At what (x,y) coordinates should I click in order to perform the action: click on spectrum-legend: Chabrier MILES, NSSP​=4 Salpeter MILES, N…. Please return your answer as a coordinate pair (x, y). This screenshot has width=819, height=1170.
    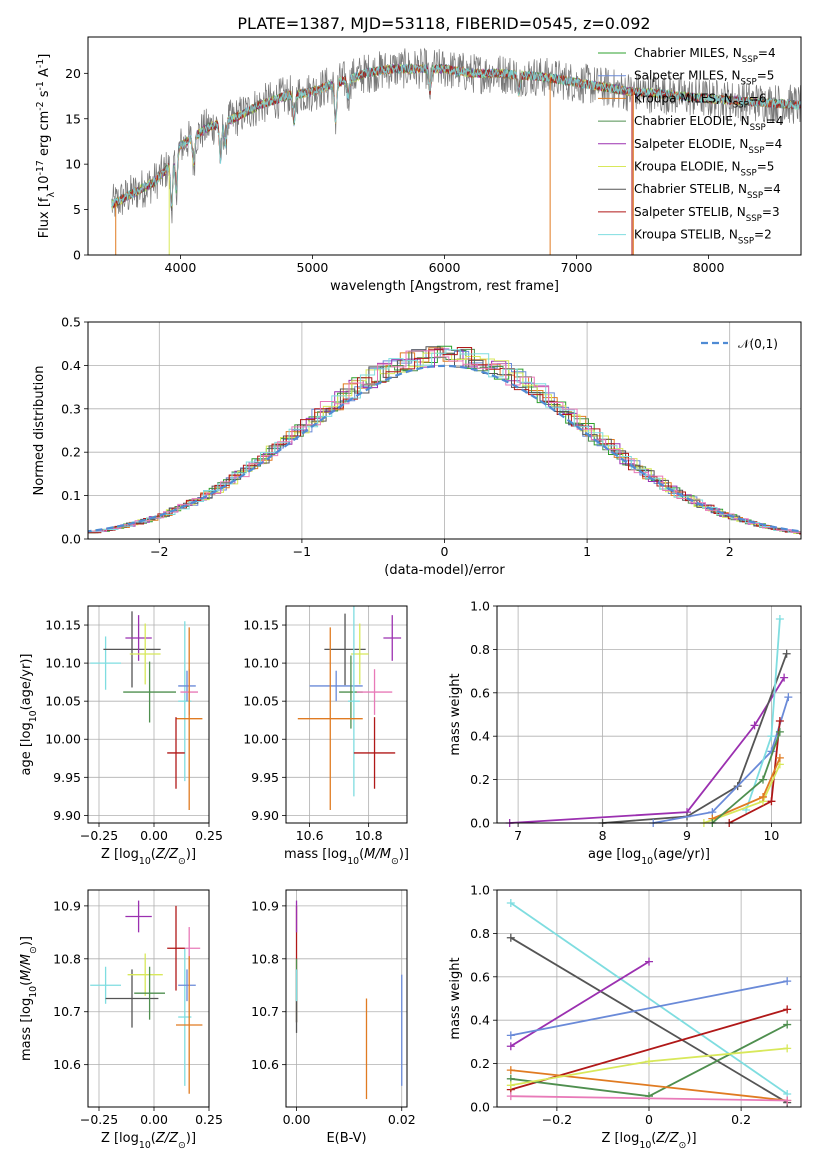
    Looking at the image, I should click on (690, 146).